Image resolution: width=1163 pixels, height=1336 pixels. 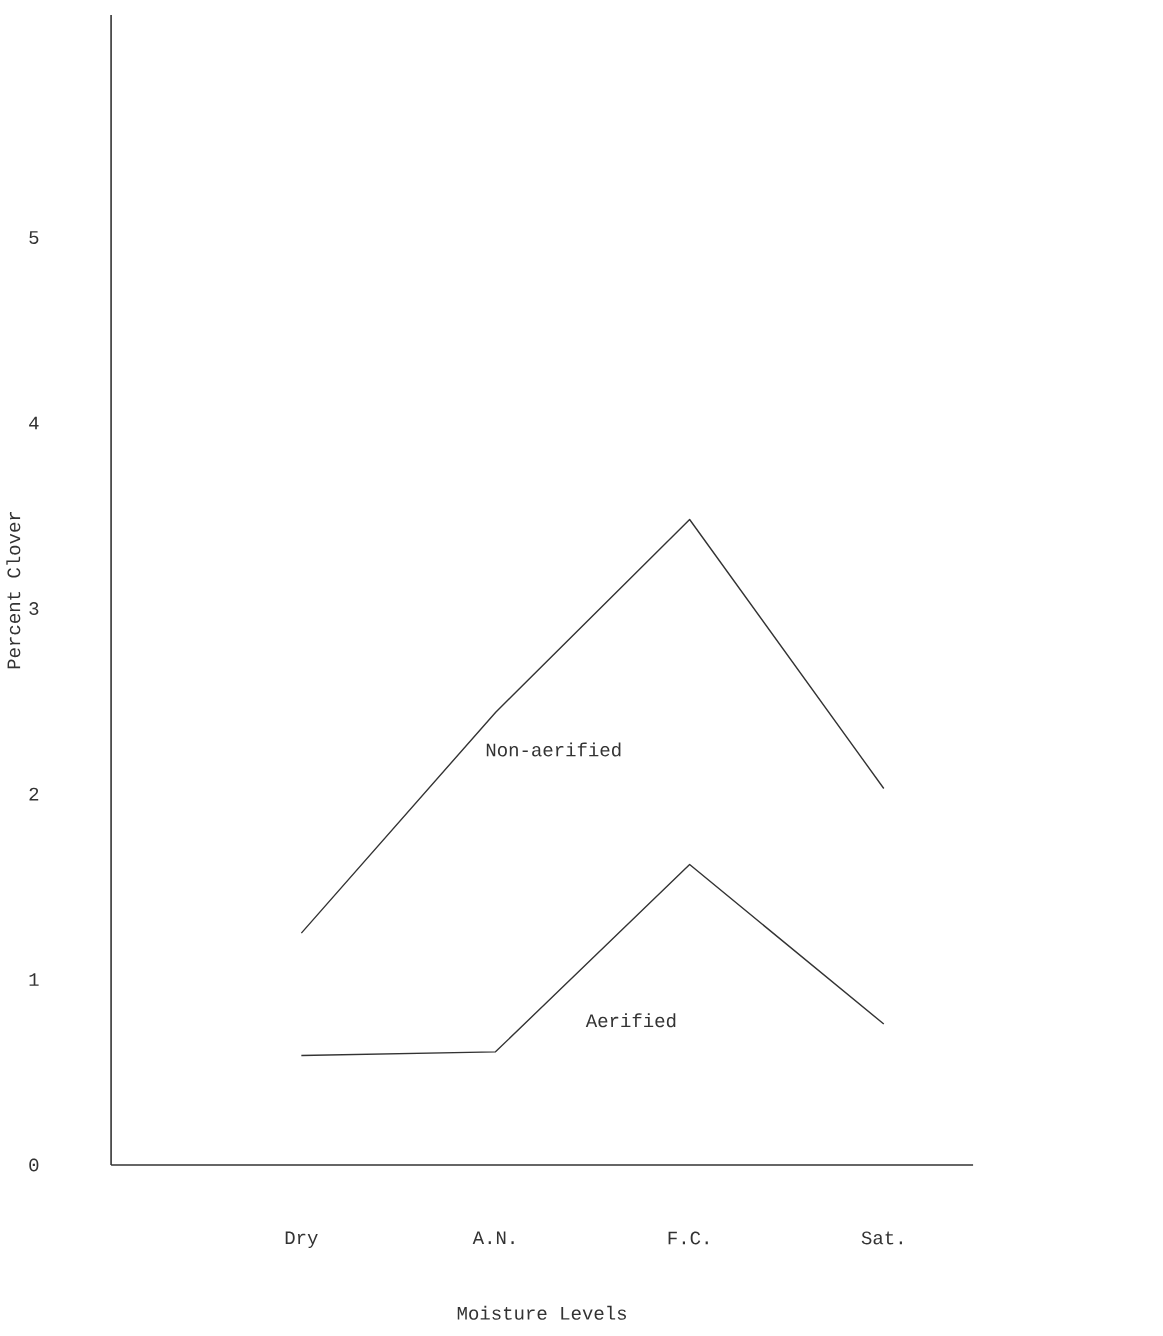 I want to click on y-tick-label: 2, so click(x=34, y=794).